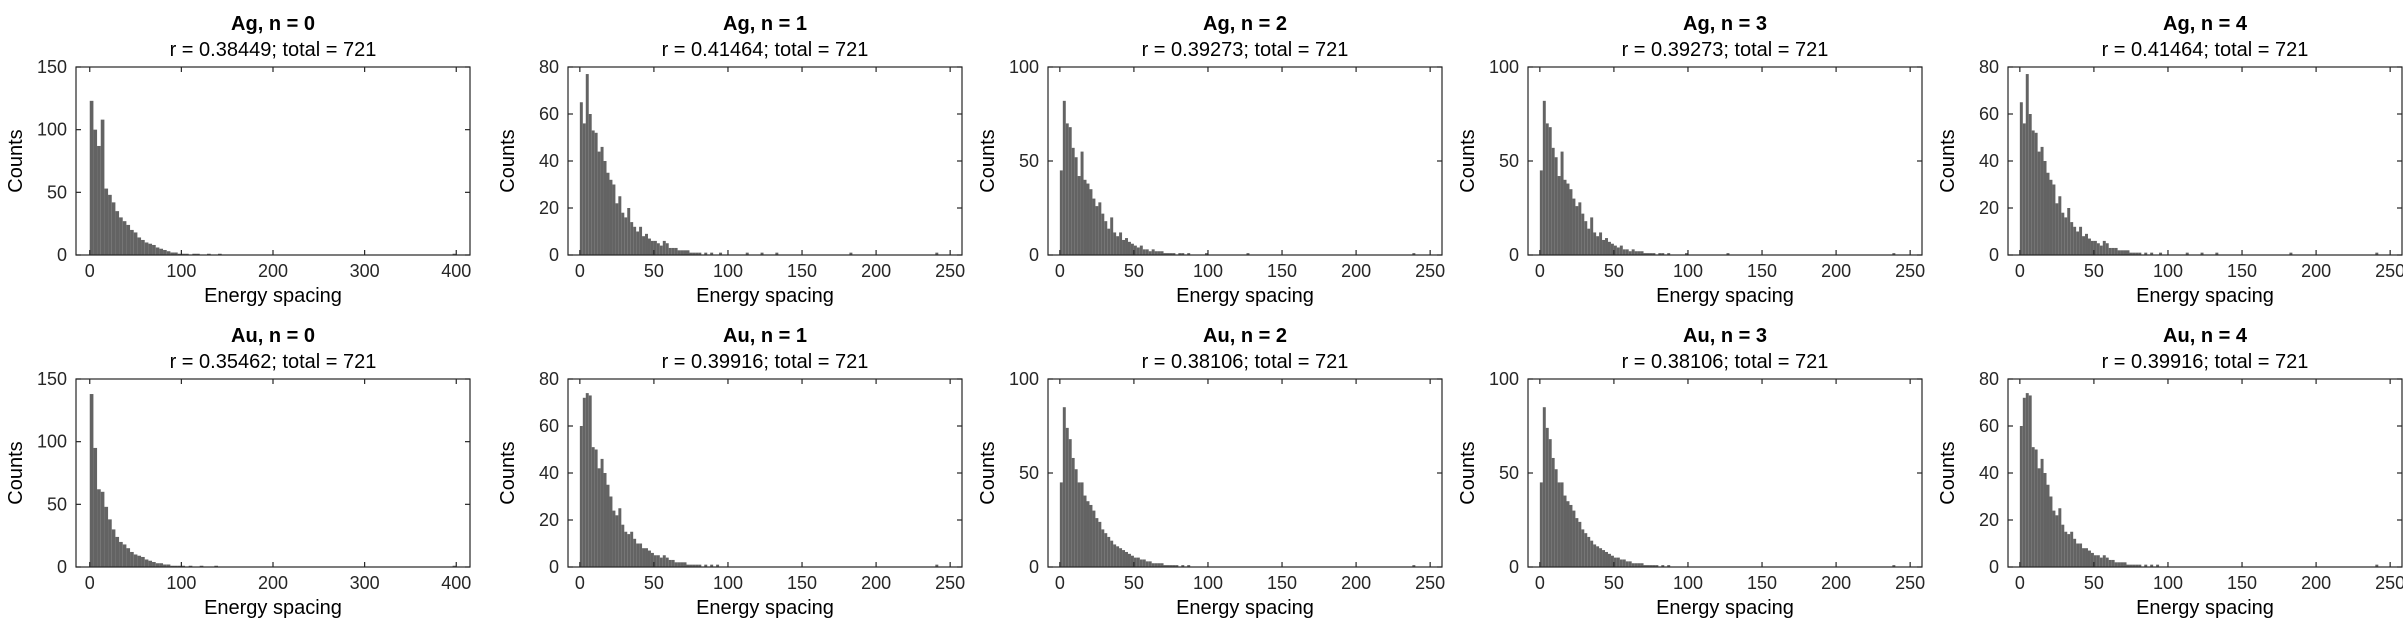 The image size is (2403, 625). I want to click on axes-frame, so click(273, 473).